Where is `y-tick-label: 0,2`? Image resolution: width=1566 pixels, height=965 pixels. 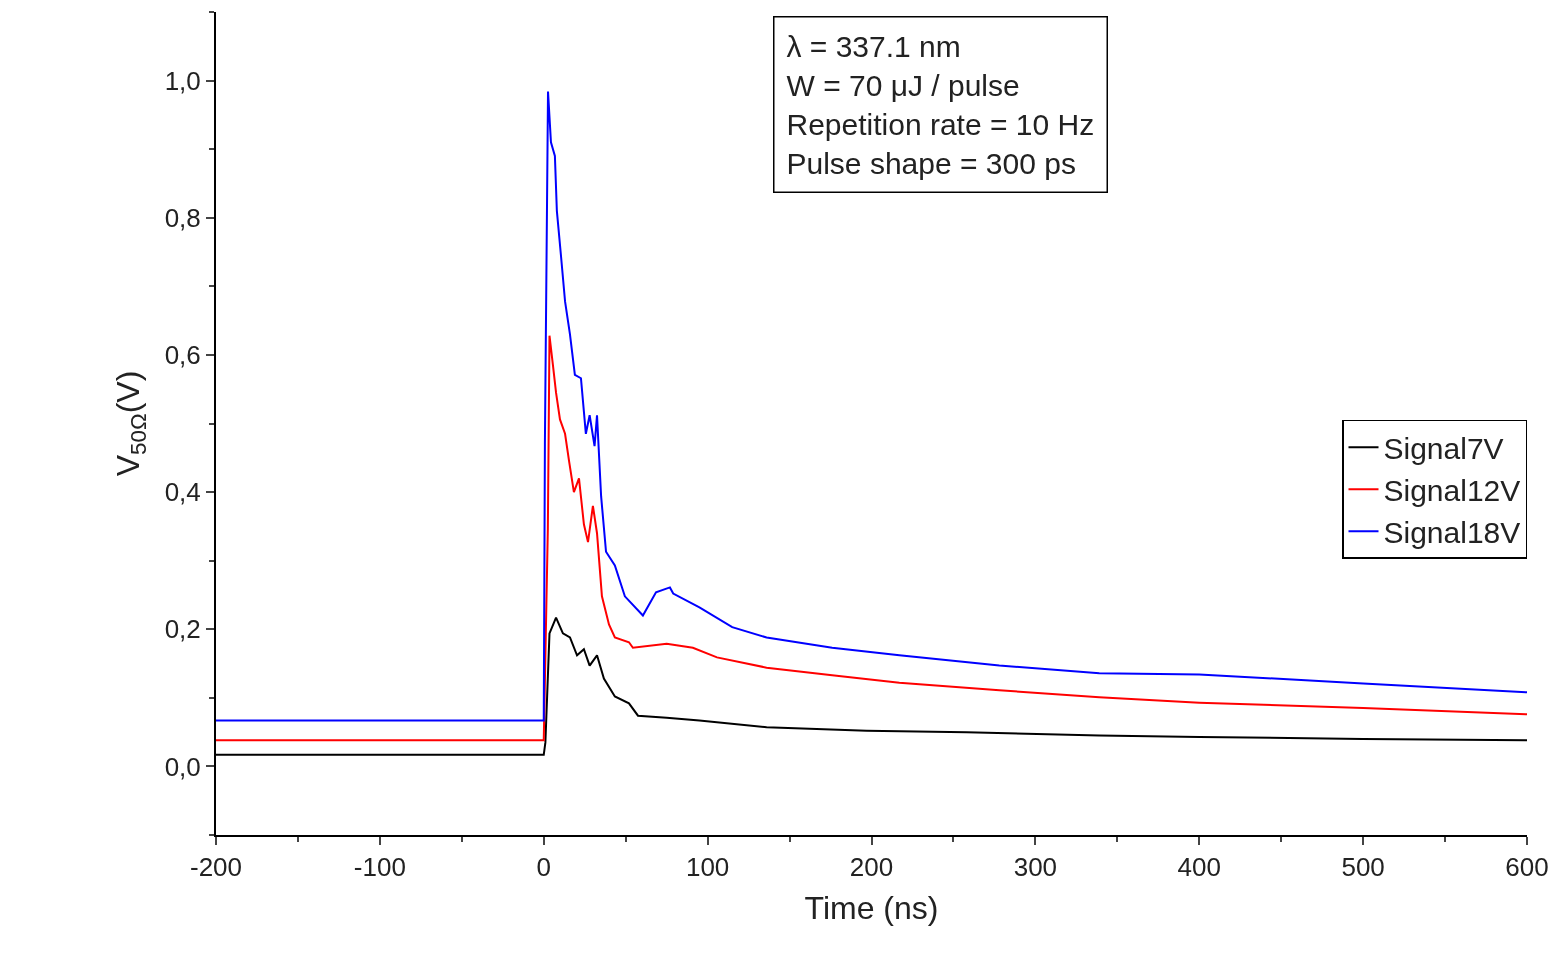 y-tick-label: 0,2 is located at coordinates (182, 629).